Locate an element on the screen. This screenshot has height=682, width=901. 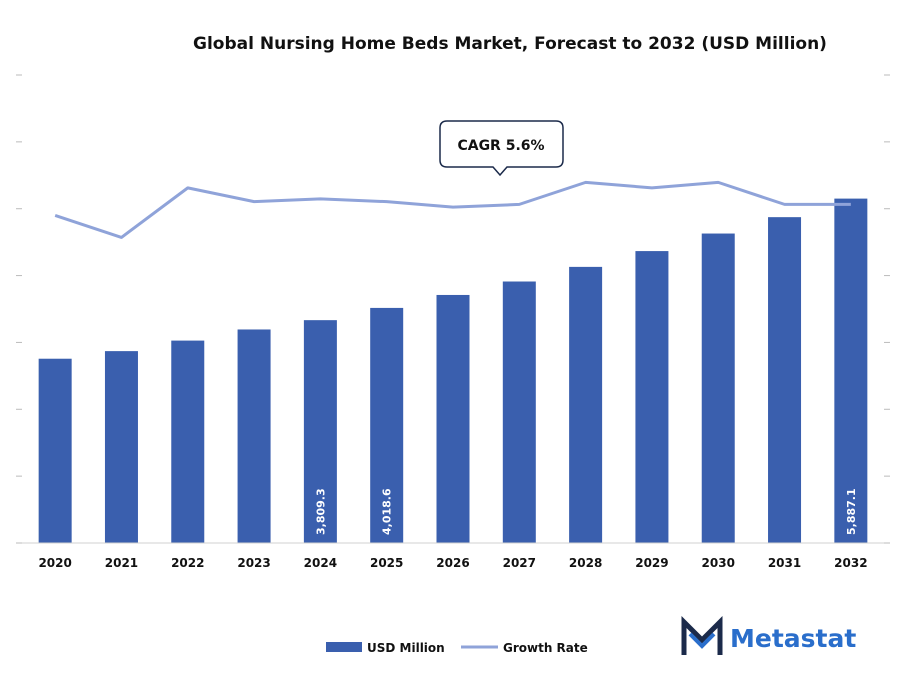
bar-data-label: 5,887.1 is located at coordinates (851, 511).